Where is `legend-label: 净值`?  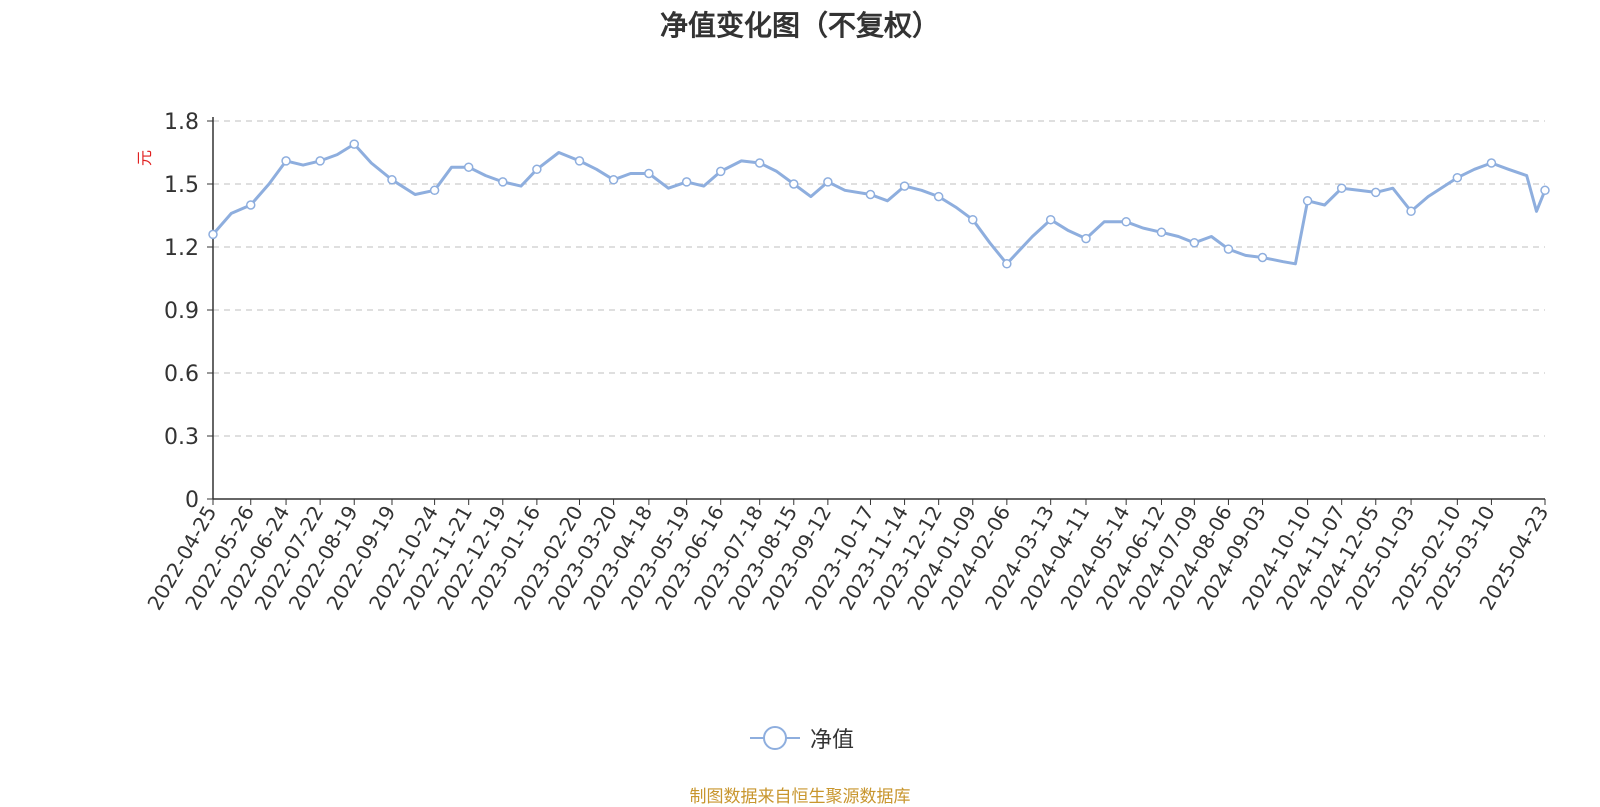
legend-label: 净值 is located at coordinates (832, 740).